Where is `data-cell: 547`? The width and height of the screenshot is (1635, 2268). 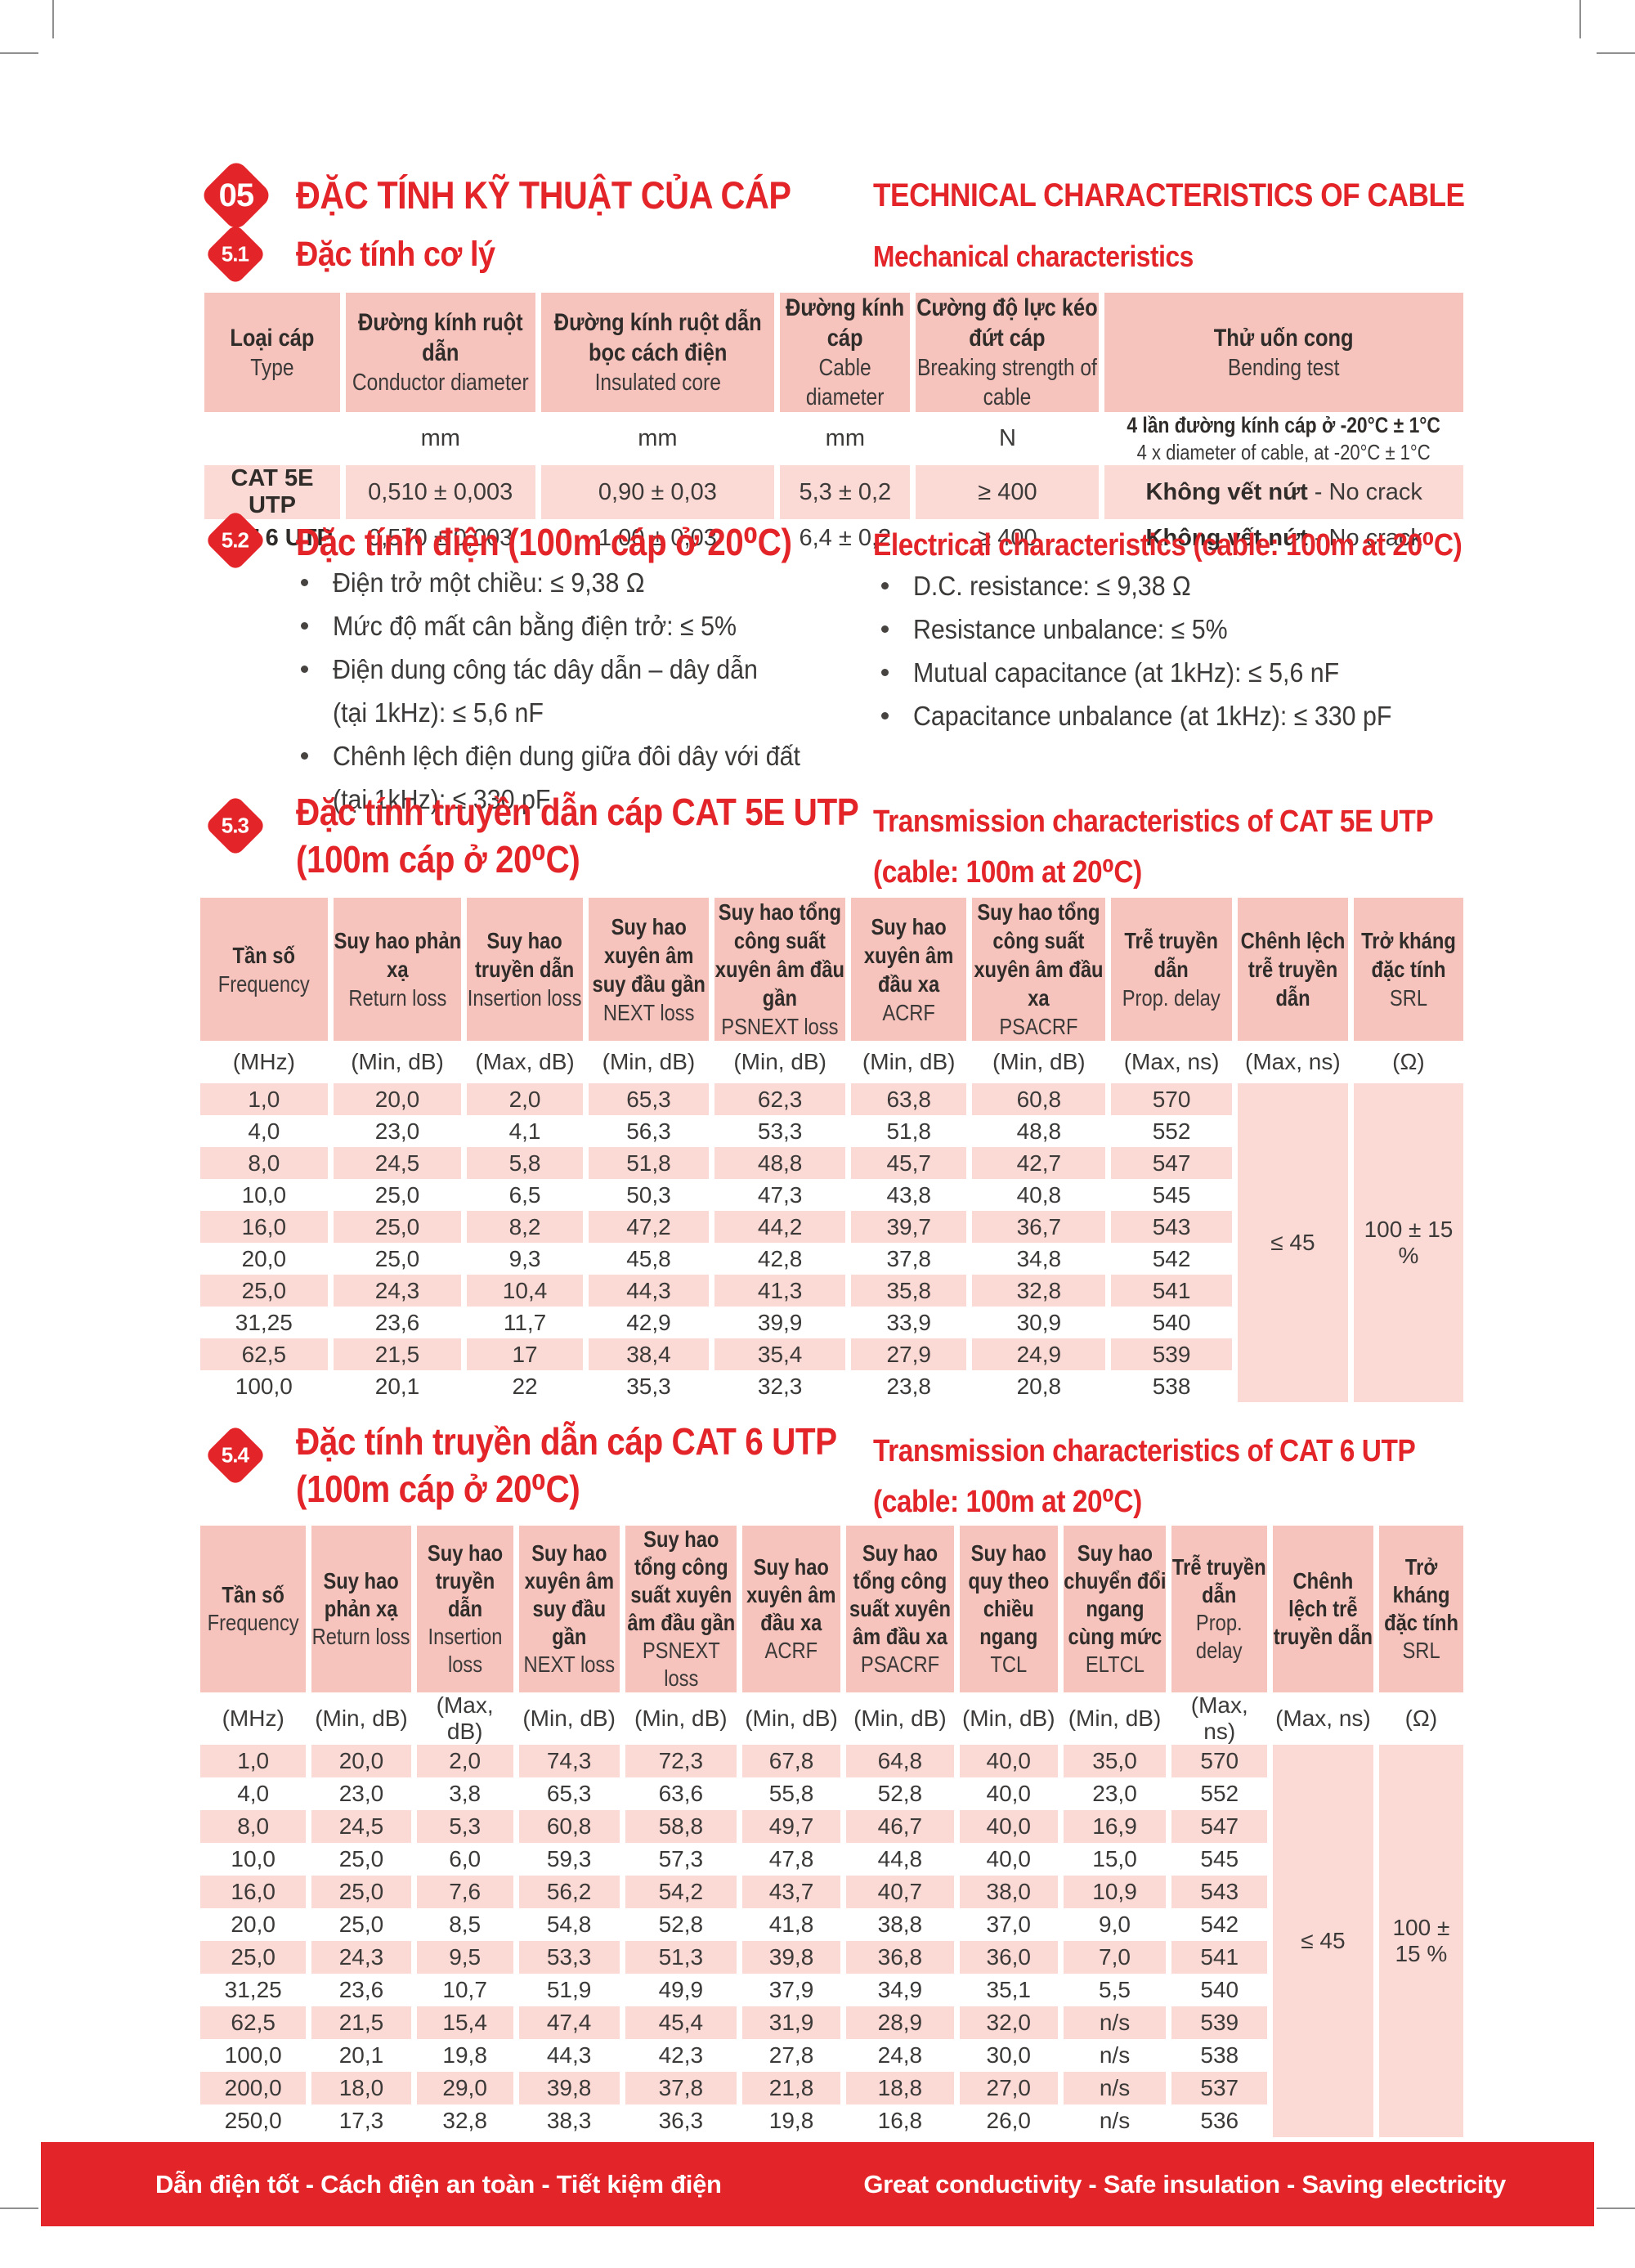 data-cell: 547 is located at coordinates (1218, 1826).